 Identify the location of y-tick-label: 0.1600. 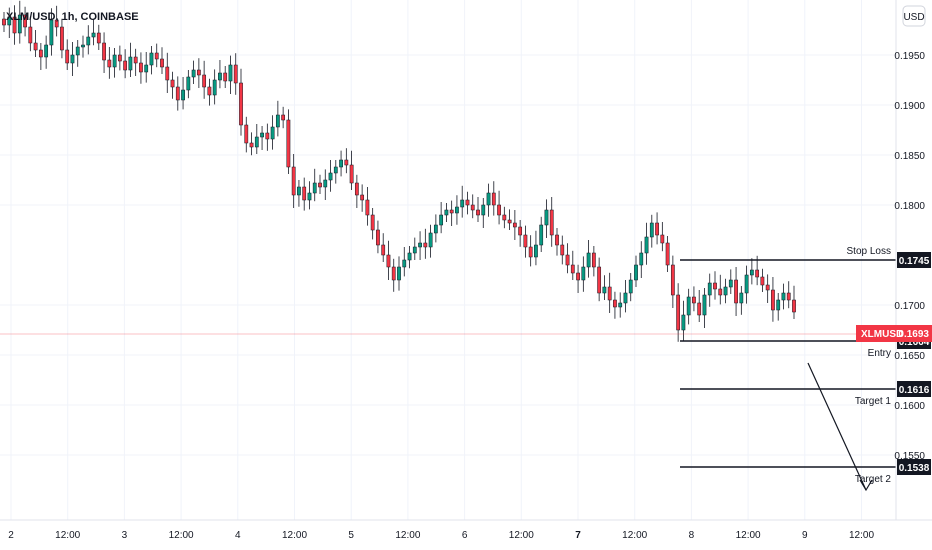
(909, 406).